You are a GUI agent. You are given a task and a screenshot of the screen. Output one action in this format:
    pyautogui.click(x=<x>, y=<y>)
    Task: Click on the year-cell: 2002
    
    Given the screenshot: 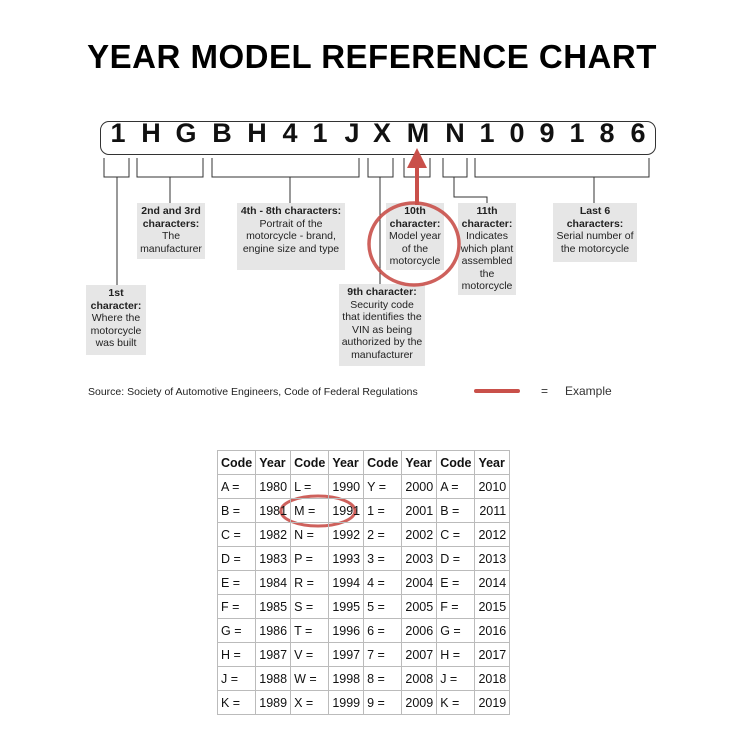 What is the action you would take?
    pyautogui.click(x=419, y=534)
    